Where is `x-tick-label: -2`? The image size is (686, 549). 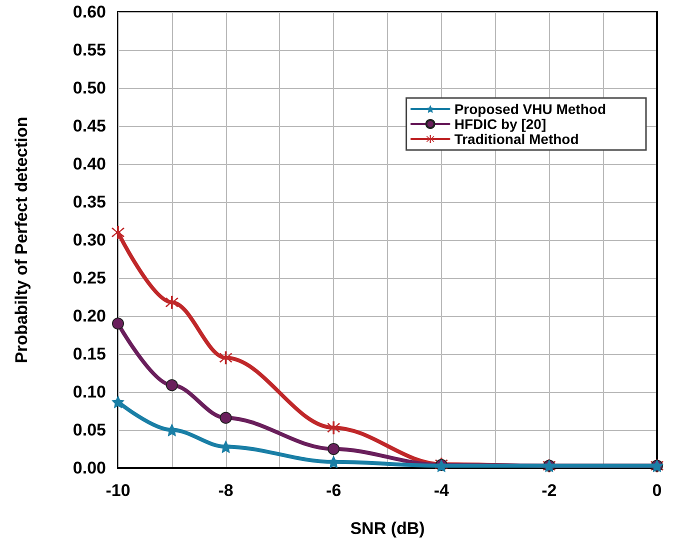 x-tick-label: -2 is located at coordinates (549, 490).